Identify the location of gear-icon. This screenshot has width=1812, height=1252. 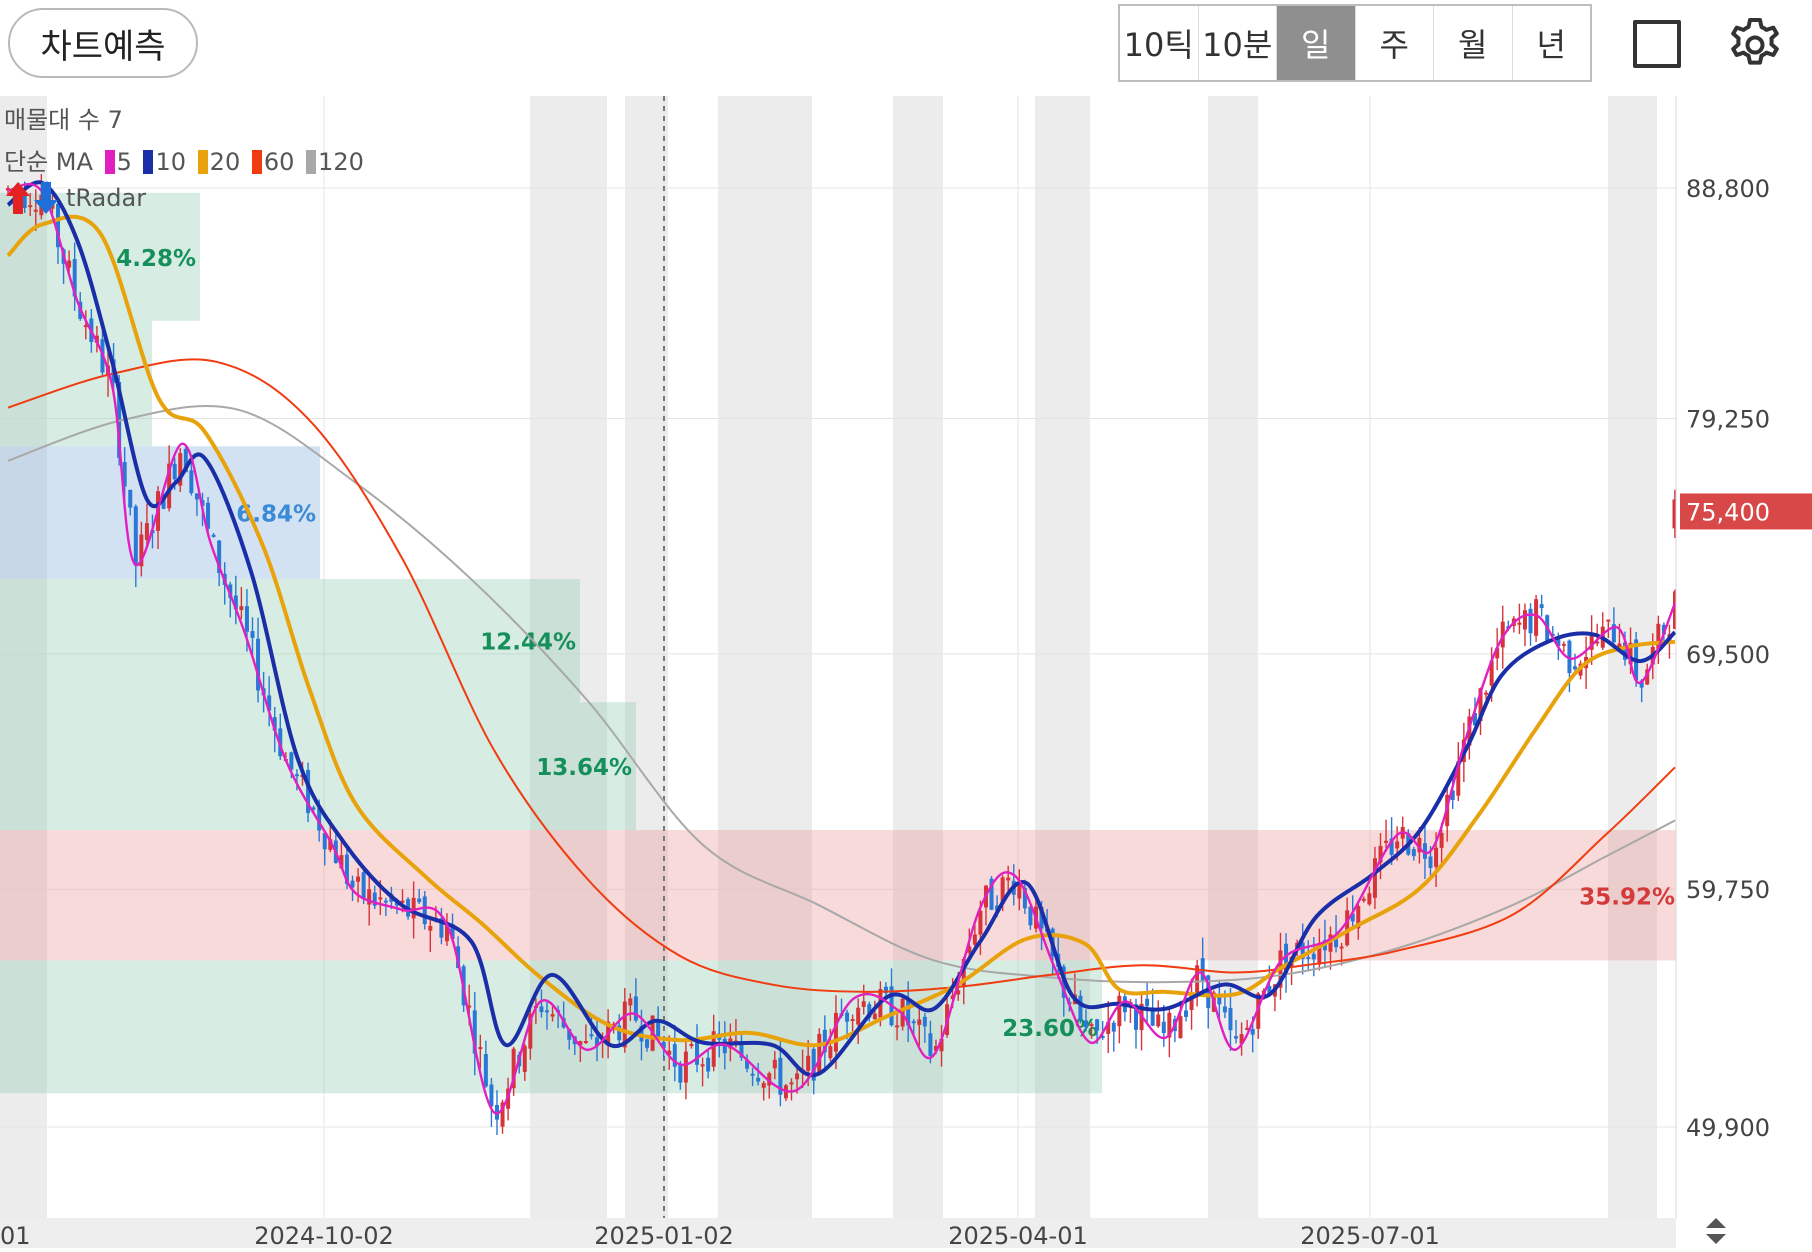
(1755, 44).